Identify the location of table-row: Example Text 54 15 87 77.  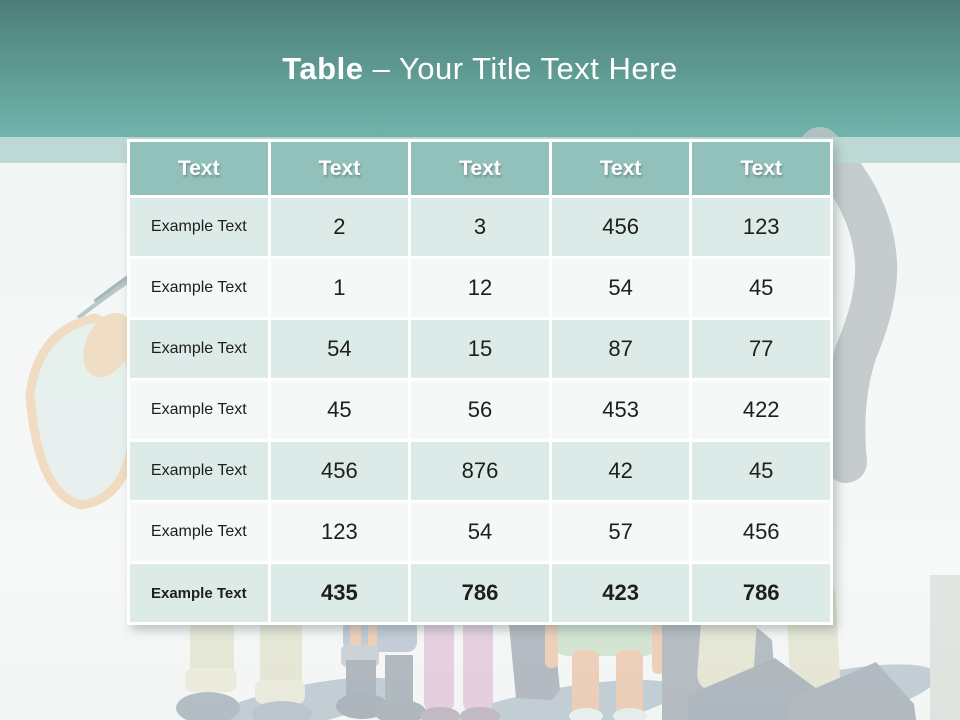
(480, 349).